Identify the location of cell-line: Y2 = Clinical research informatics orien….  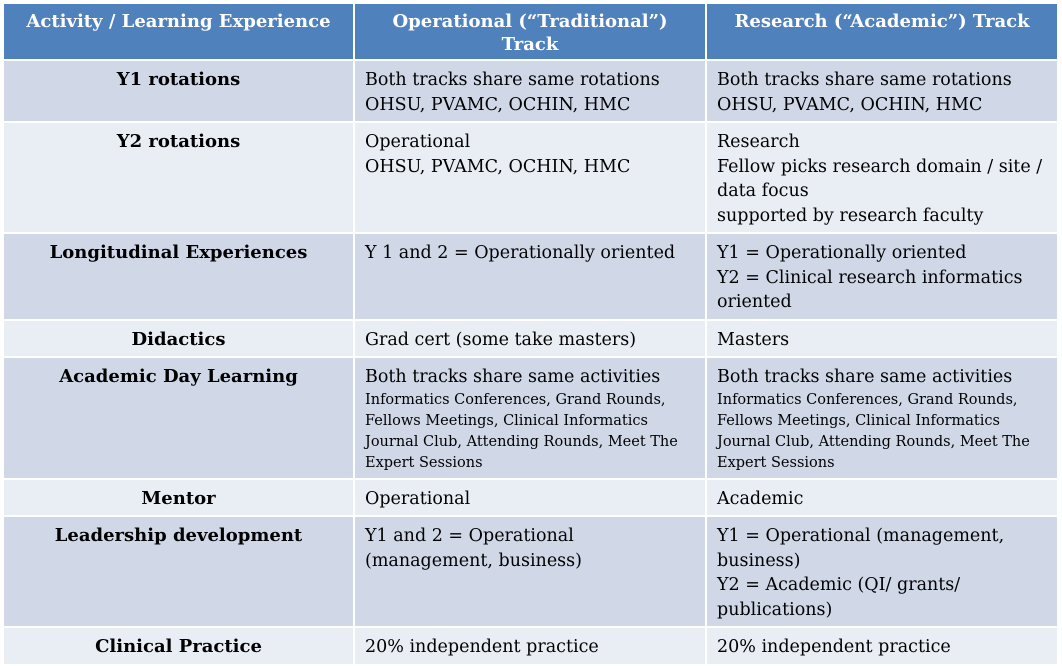
(870, 290).